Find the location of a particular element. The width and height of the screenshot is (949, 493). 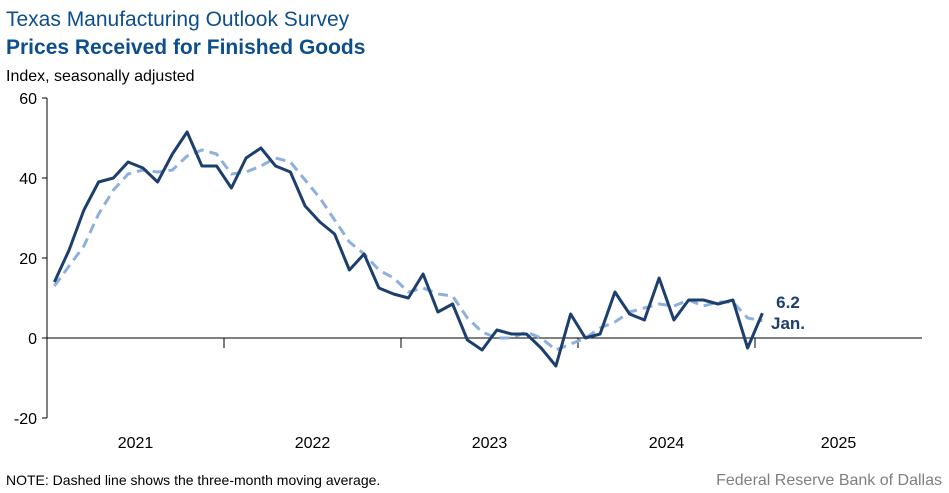

source: Federal Reserve Bank of Dallas is located at coordinates (829, 480).